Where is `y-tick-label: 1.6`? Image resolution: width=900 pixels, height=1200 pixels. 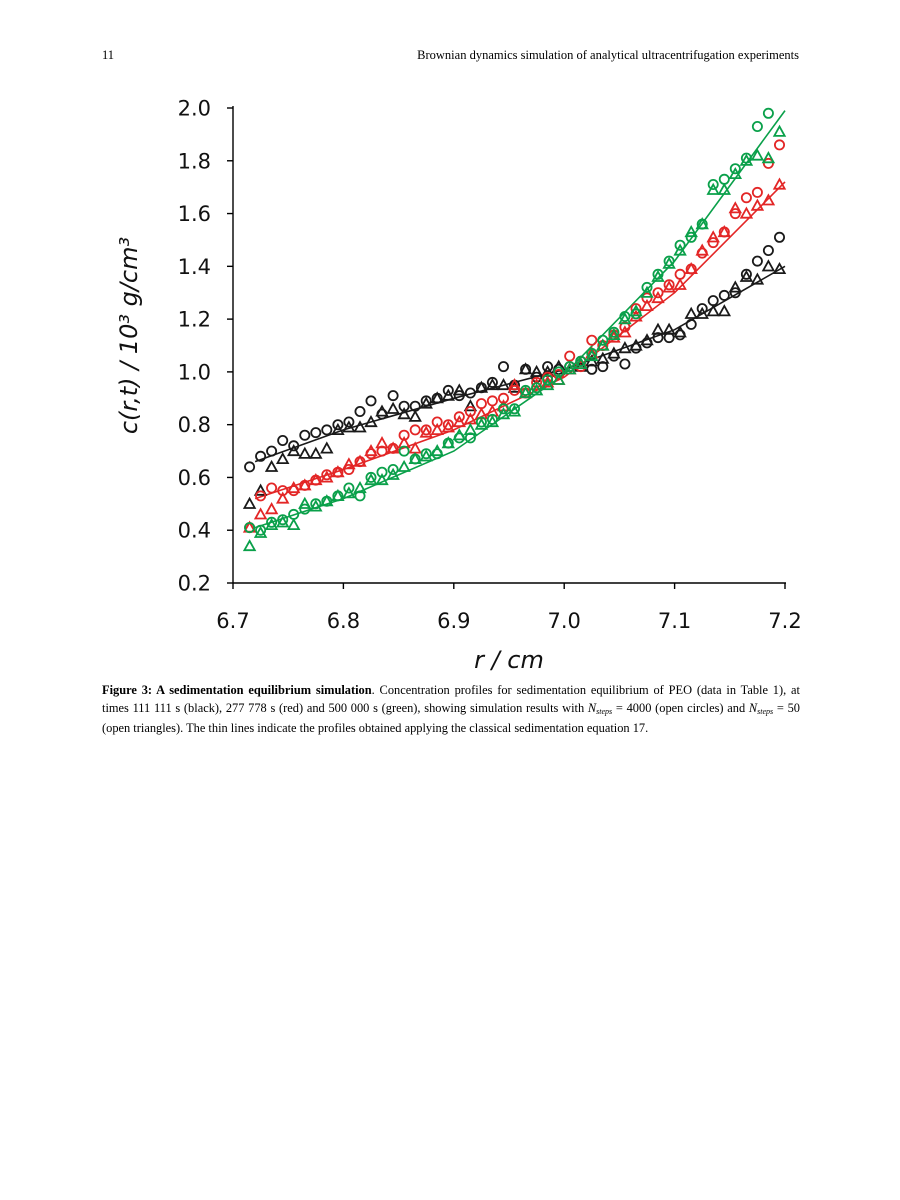 y-tick-label: 1.6 is located at coordinates (194, 214).